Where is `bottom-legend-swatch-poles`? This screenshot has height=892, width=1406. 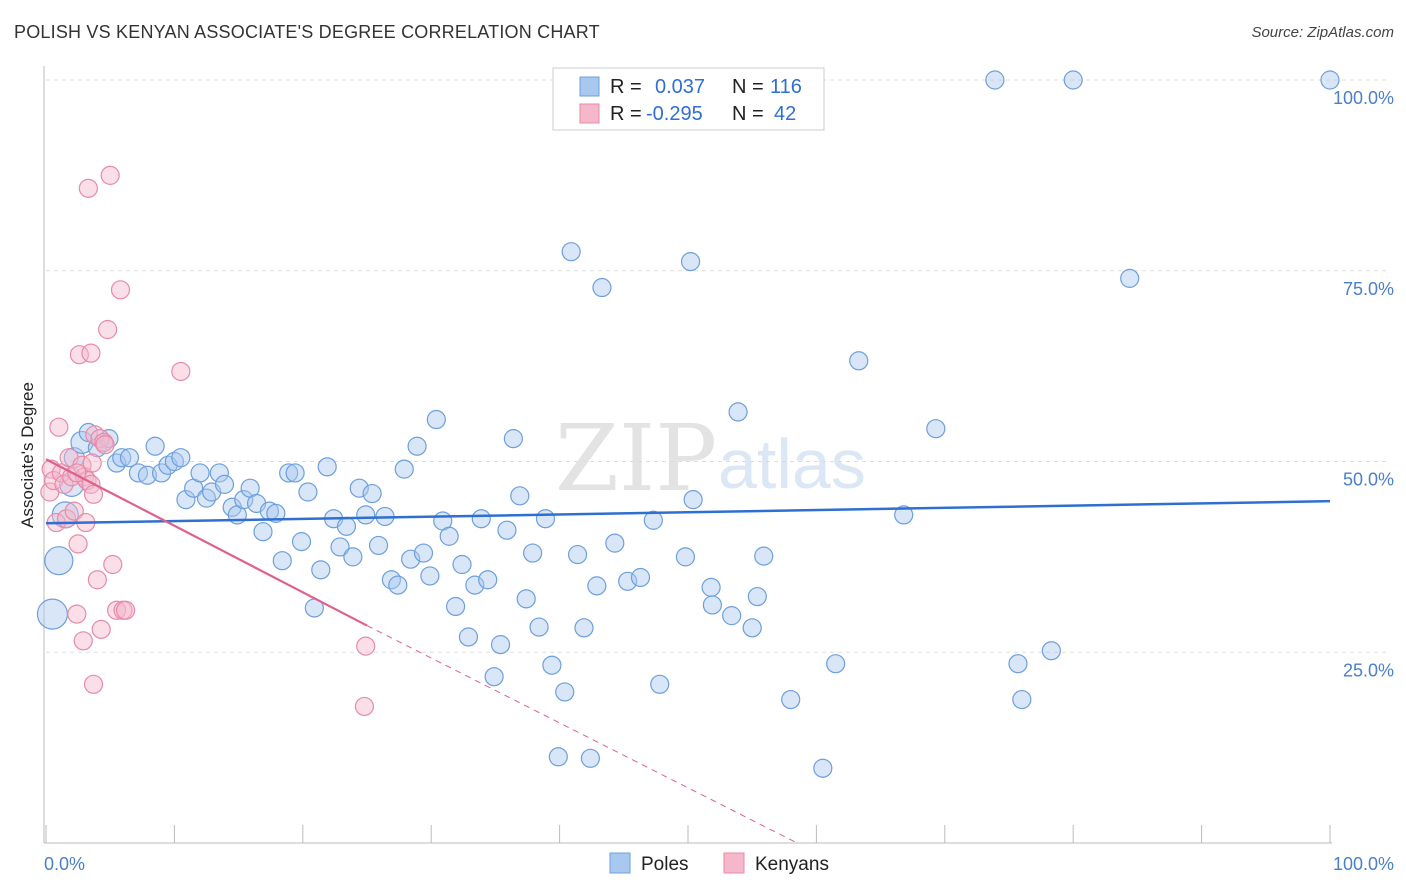 bottom-legend-swatch-poles is located at coordinates (620, 863).